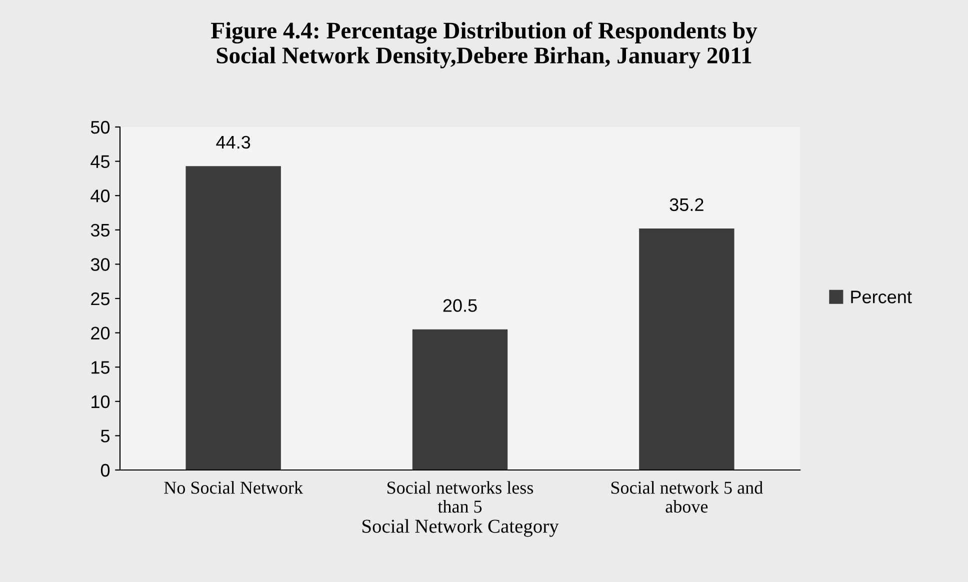  I want to click on data-label: 35.2, so click(687, 205).